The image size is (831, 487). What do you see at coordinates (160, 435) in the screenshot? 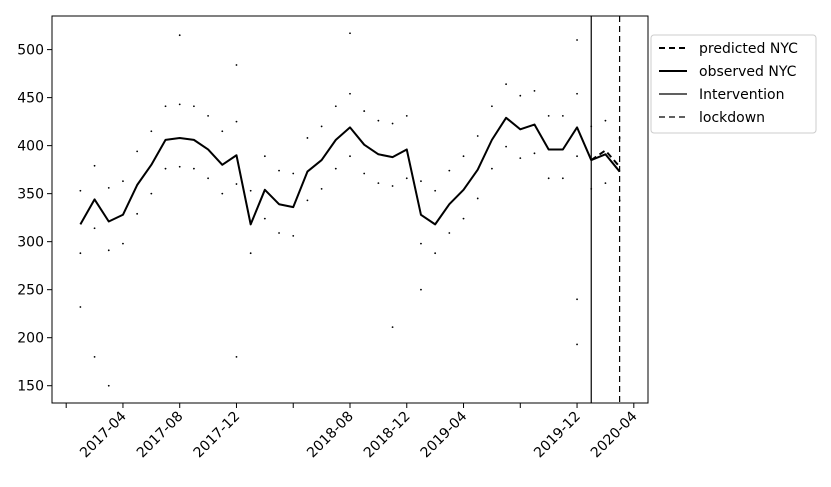
I see `x-tick-label: 2017-08` at bounding box center [160, 435].